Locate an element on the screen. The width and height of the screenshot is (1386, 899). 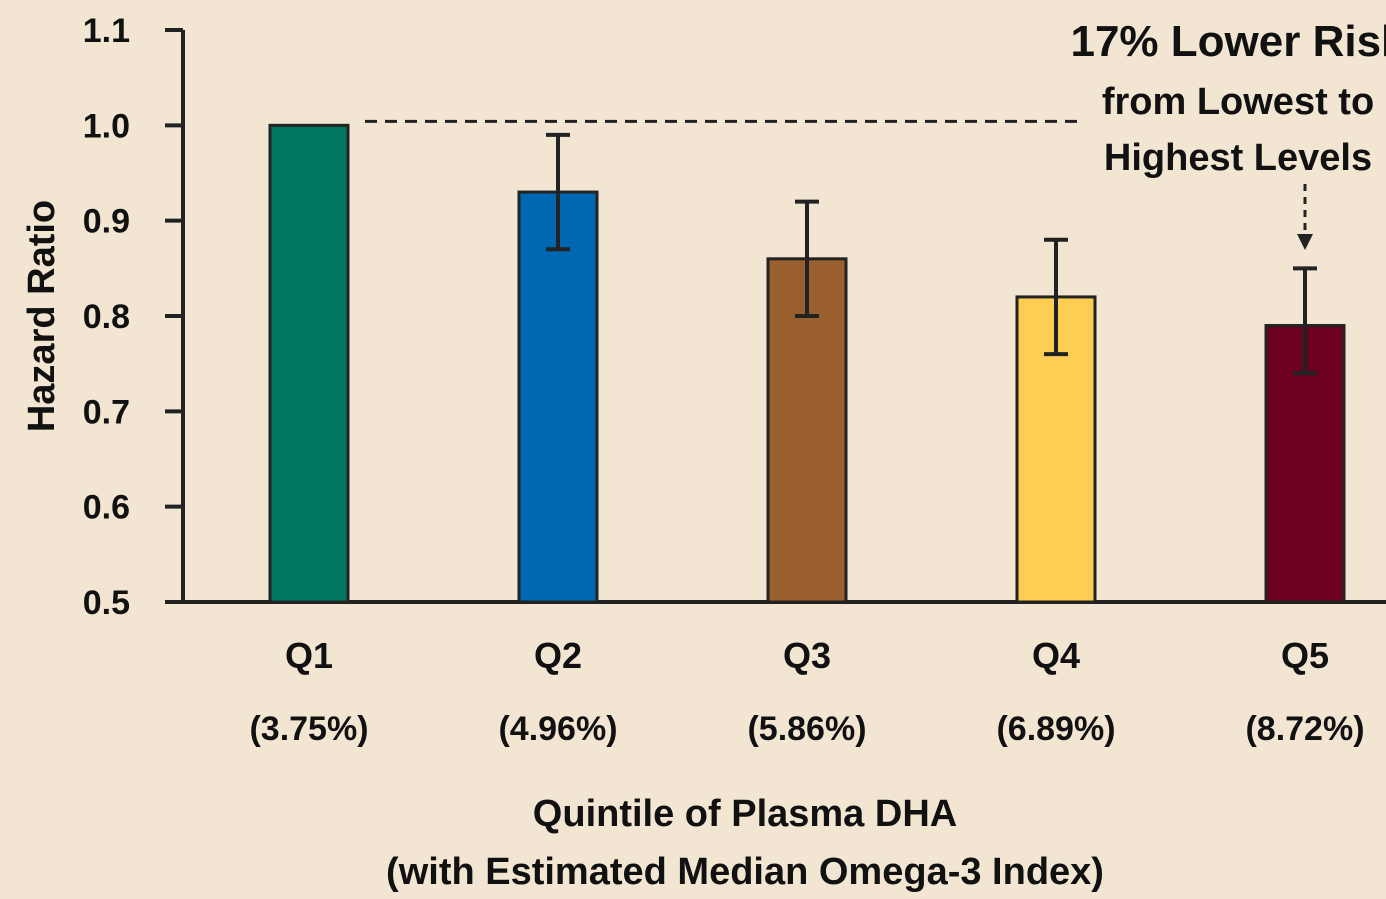
bar-q1 is located at coordinates (309, 363).